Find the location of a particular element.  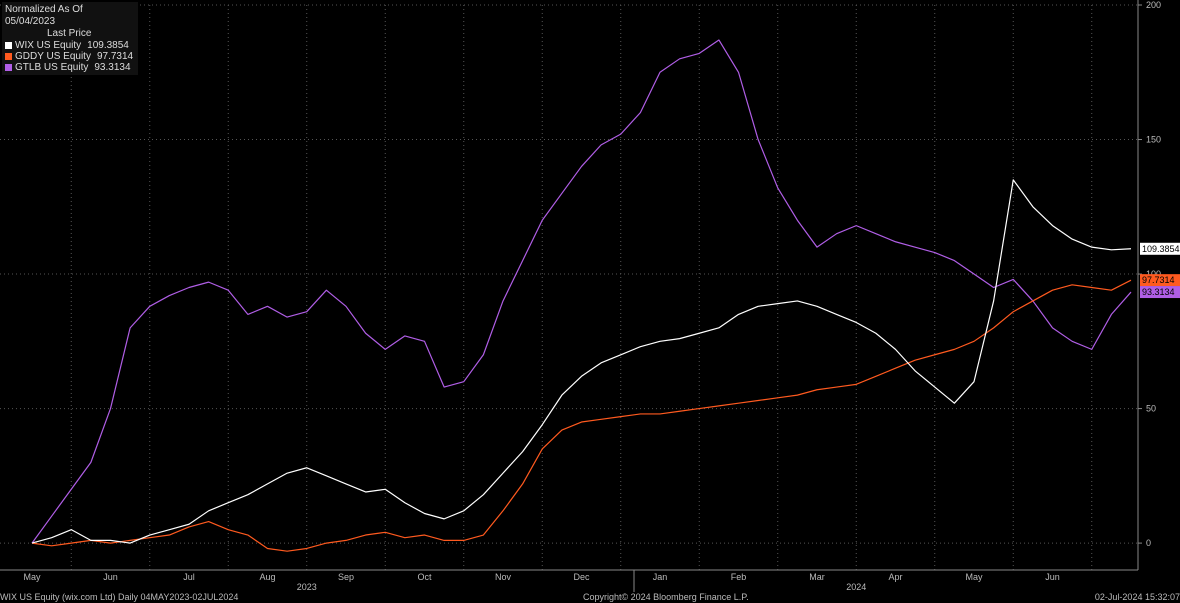

legend-entry: WIX US Equity 109.3854 is located at coordinates (70, 45).